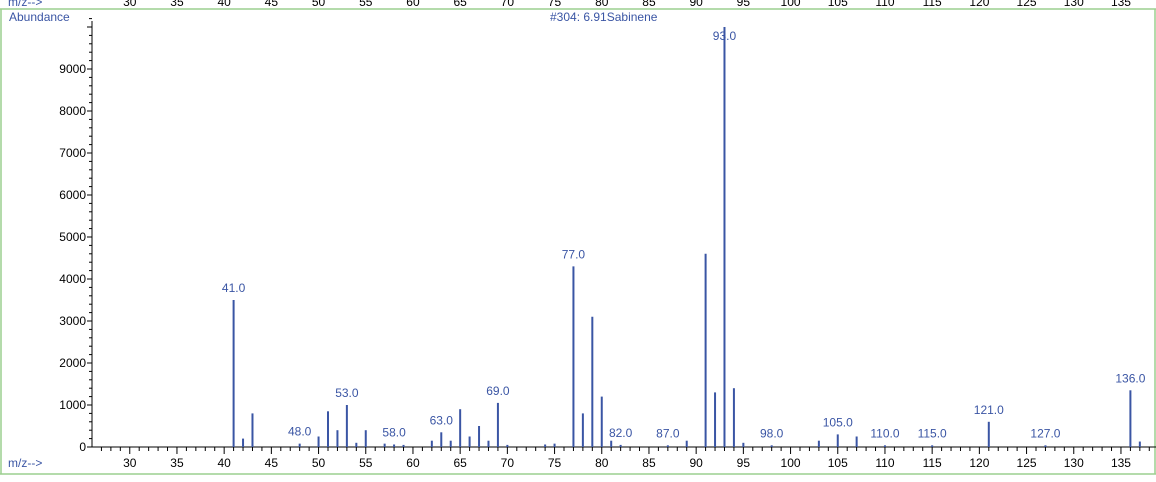 This screenshot has height=482, width=1156. Describe the element at coordinates (39, 17) in the screenshot. I see `y-axis-title: Abundance` at that location.